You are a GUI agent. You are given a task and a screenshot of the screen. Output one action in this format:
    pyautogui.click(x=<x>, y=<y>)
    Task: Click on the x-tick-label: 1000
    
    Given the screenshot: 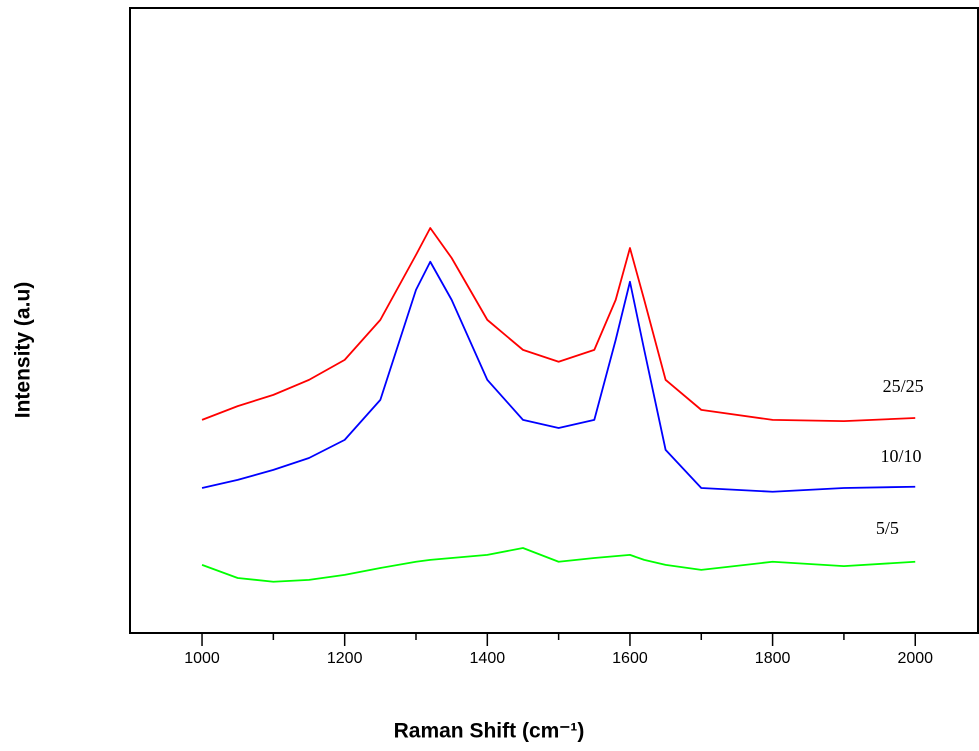 What is the action you would take?
    pyautogui.click(x=202, y=658)
    